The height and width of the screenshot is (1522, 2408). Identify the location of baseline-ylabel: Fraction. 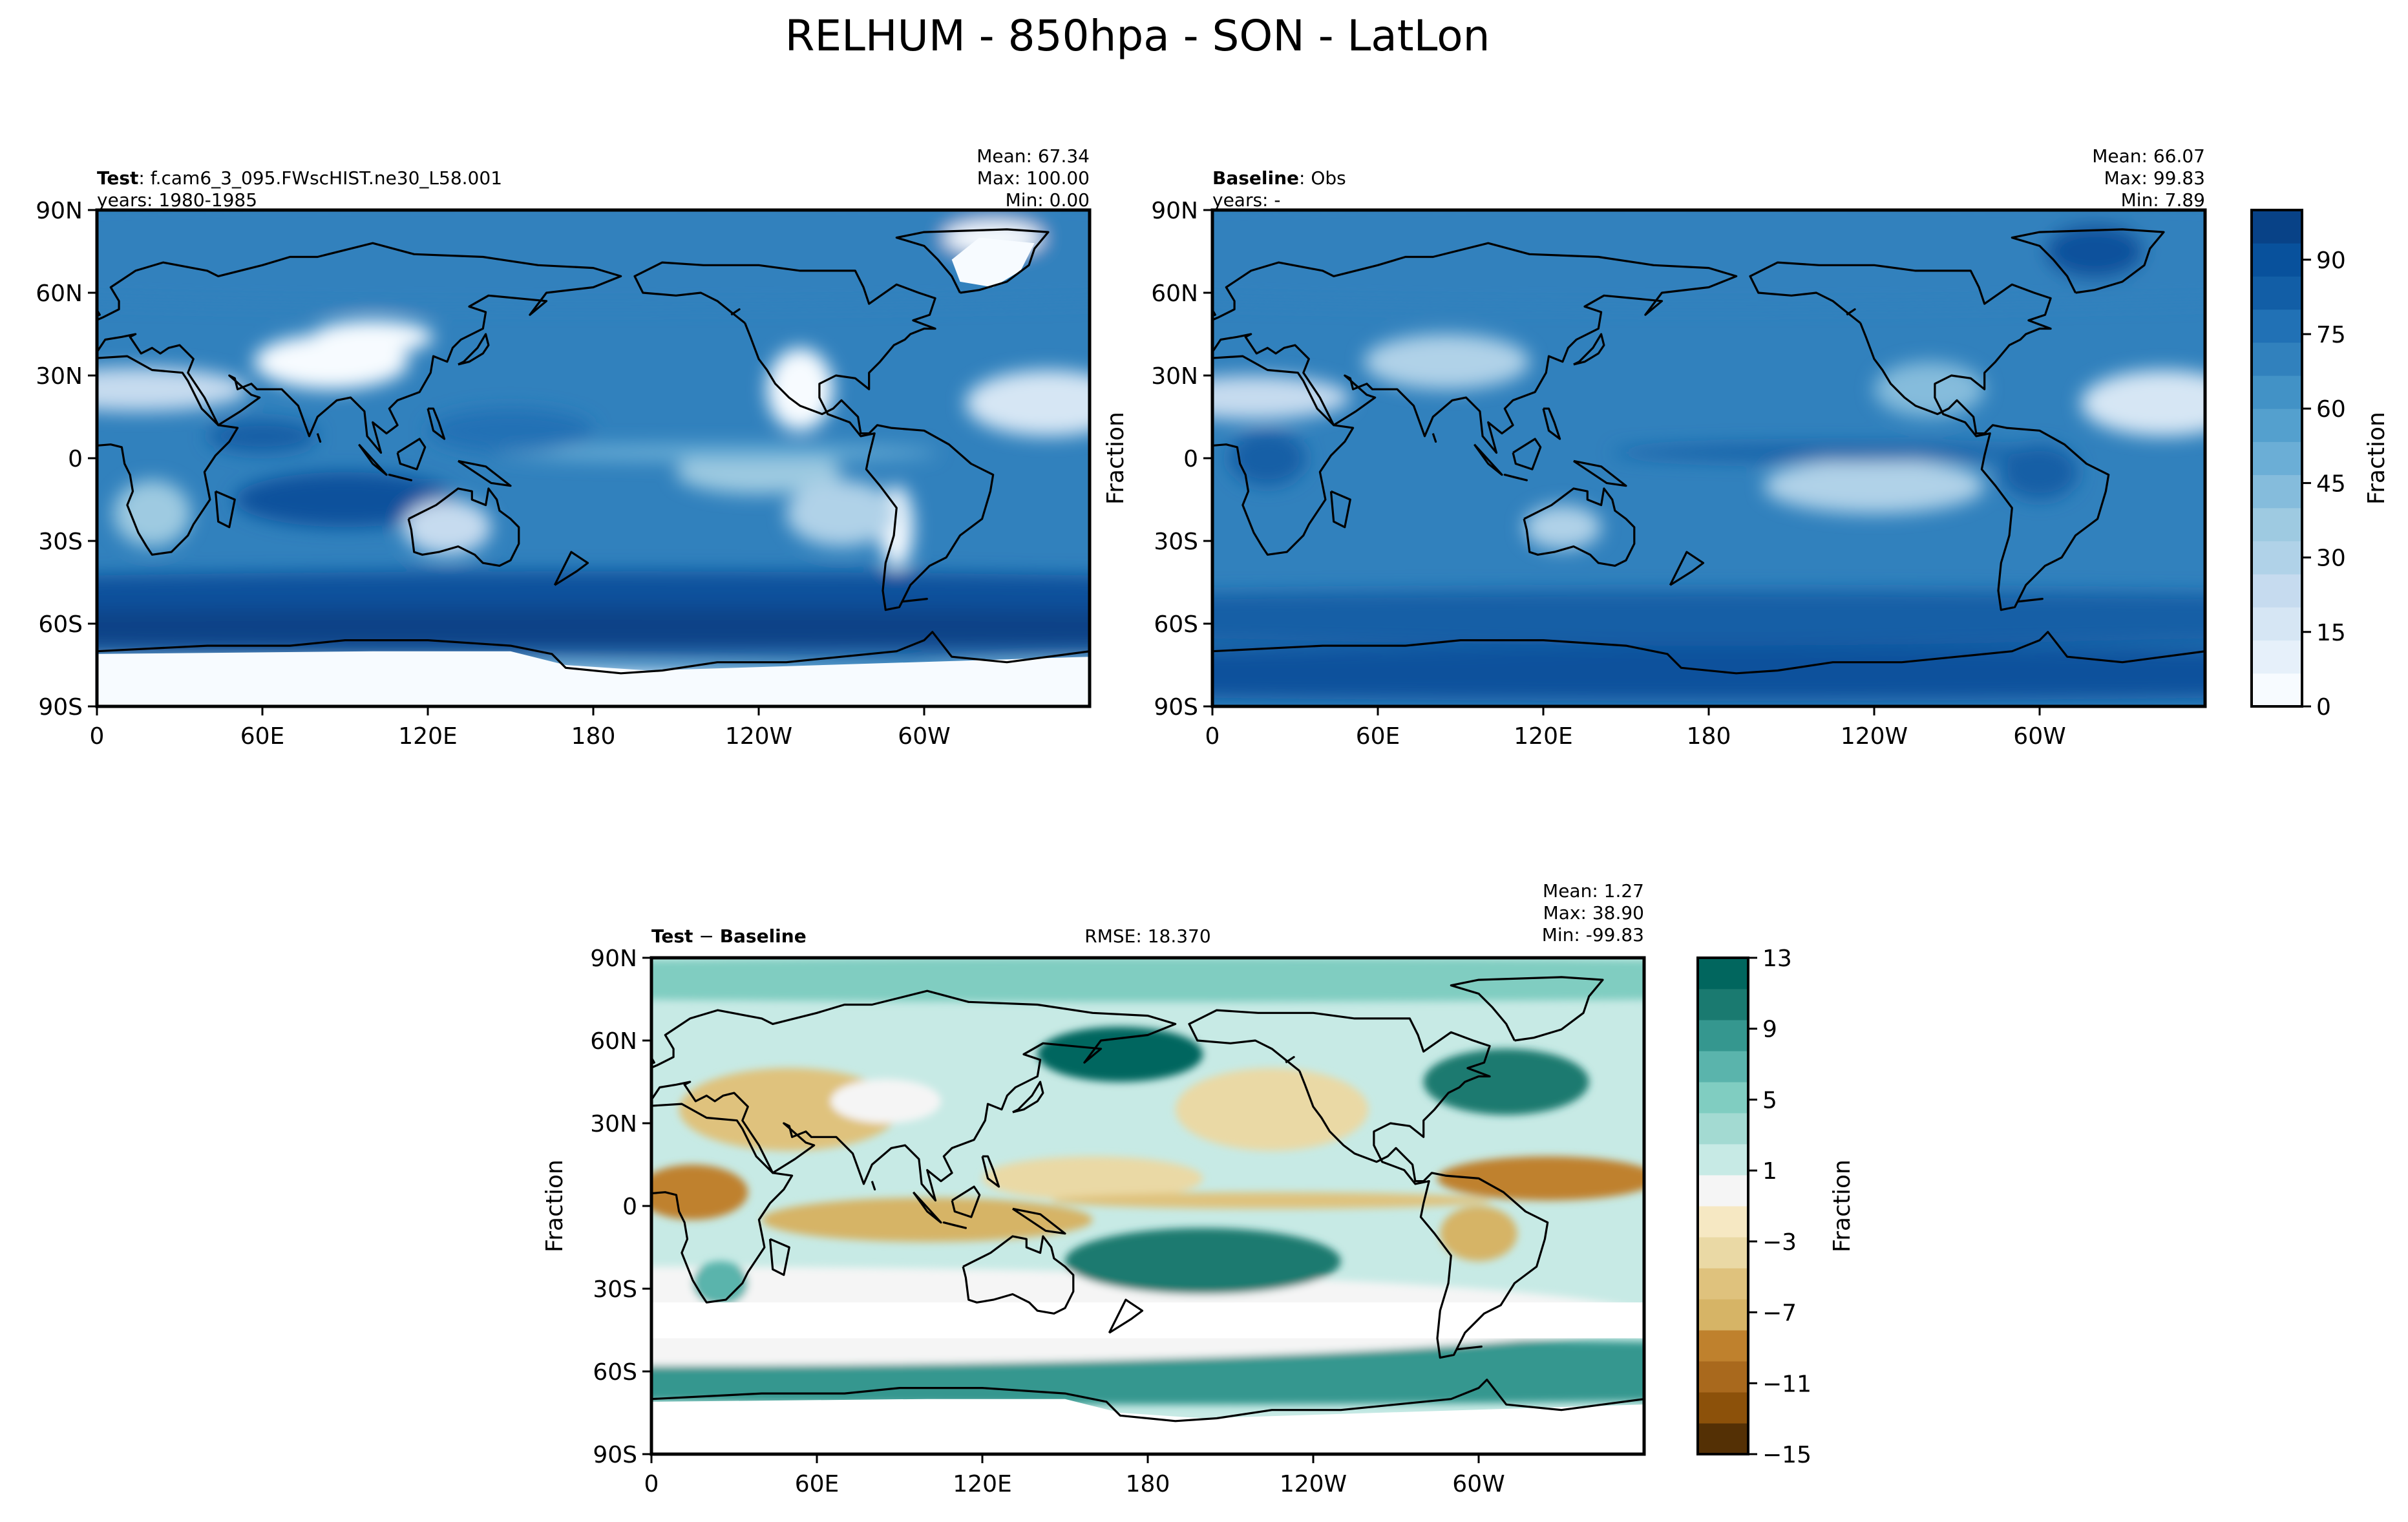
(1116, 458).